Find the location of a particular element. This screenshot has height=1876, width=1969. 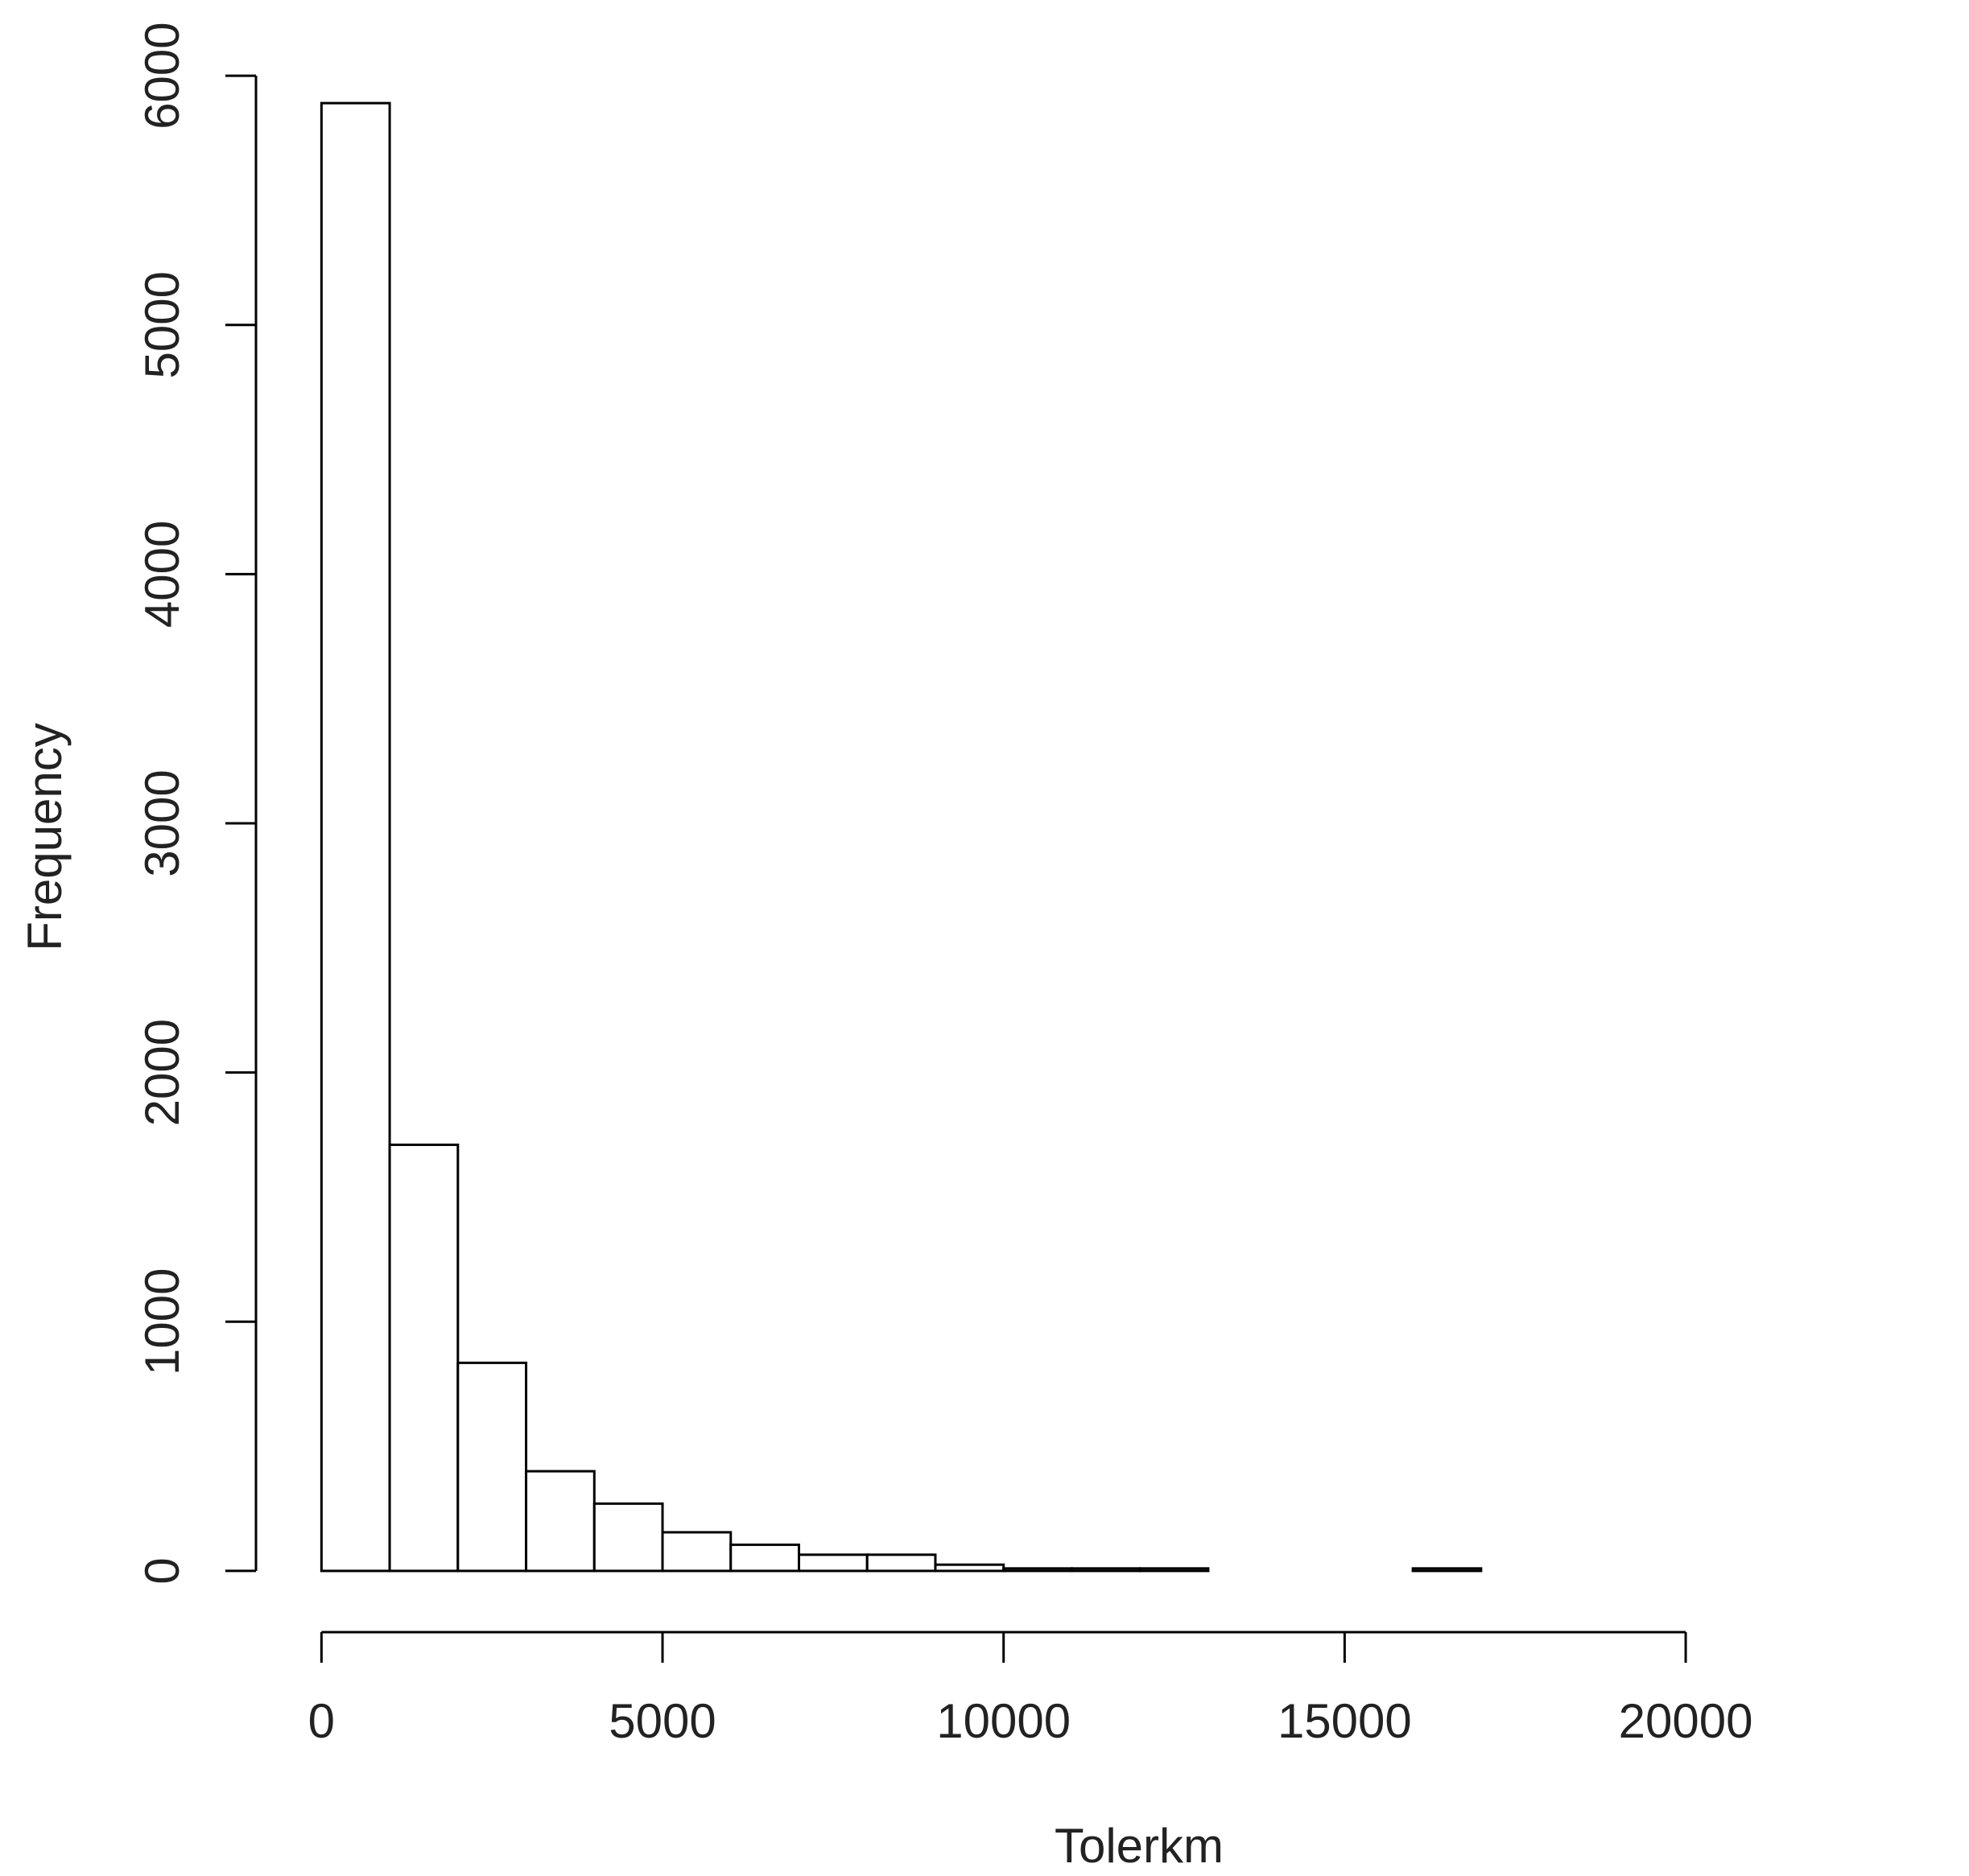

y-tick-label: 3000 is located at coordinates (162, 822).